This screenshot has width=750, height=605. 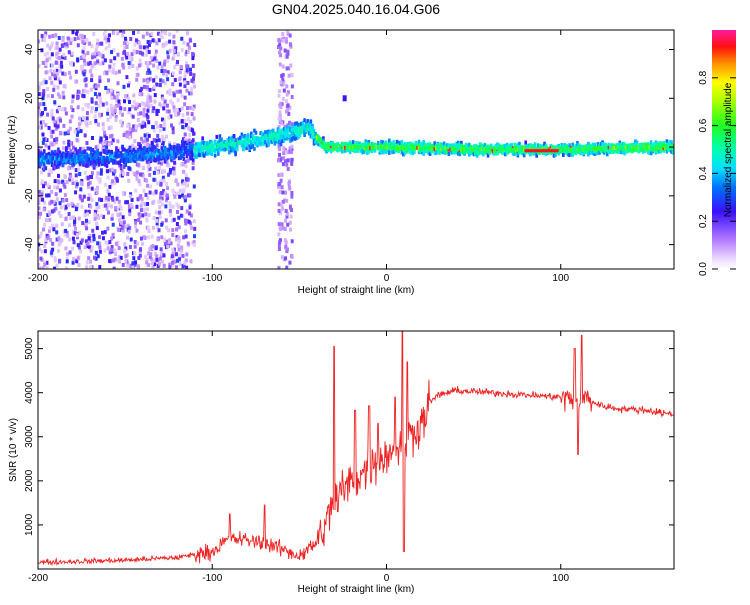 What do you see at coordinates (29, 244) in the screenshot?
I see `spectrogram-ytick-label: -40` at bounding box center [29, 244].